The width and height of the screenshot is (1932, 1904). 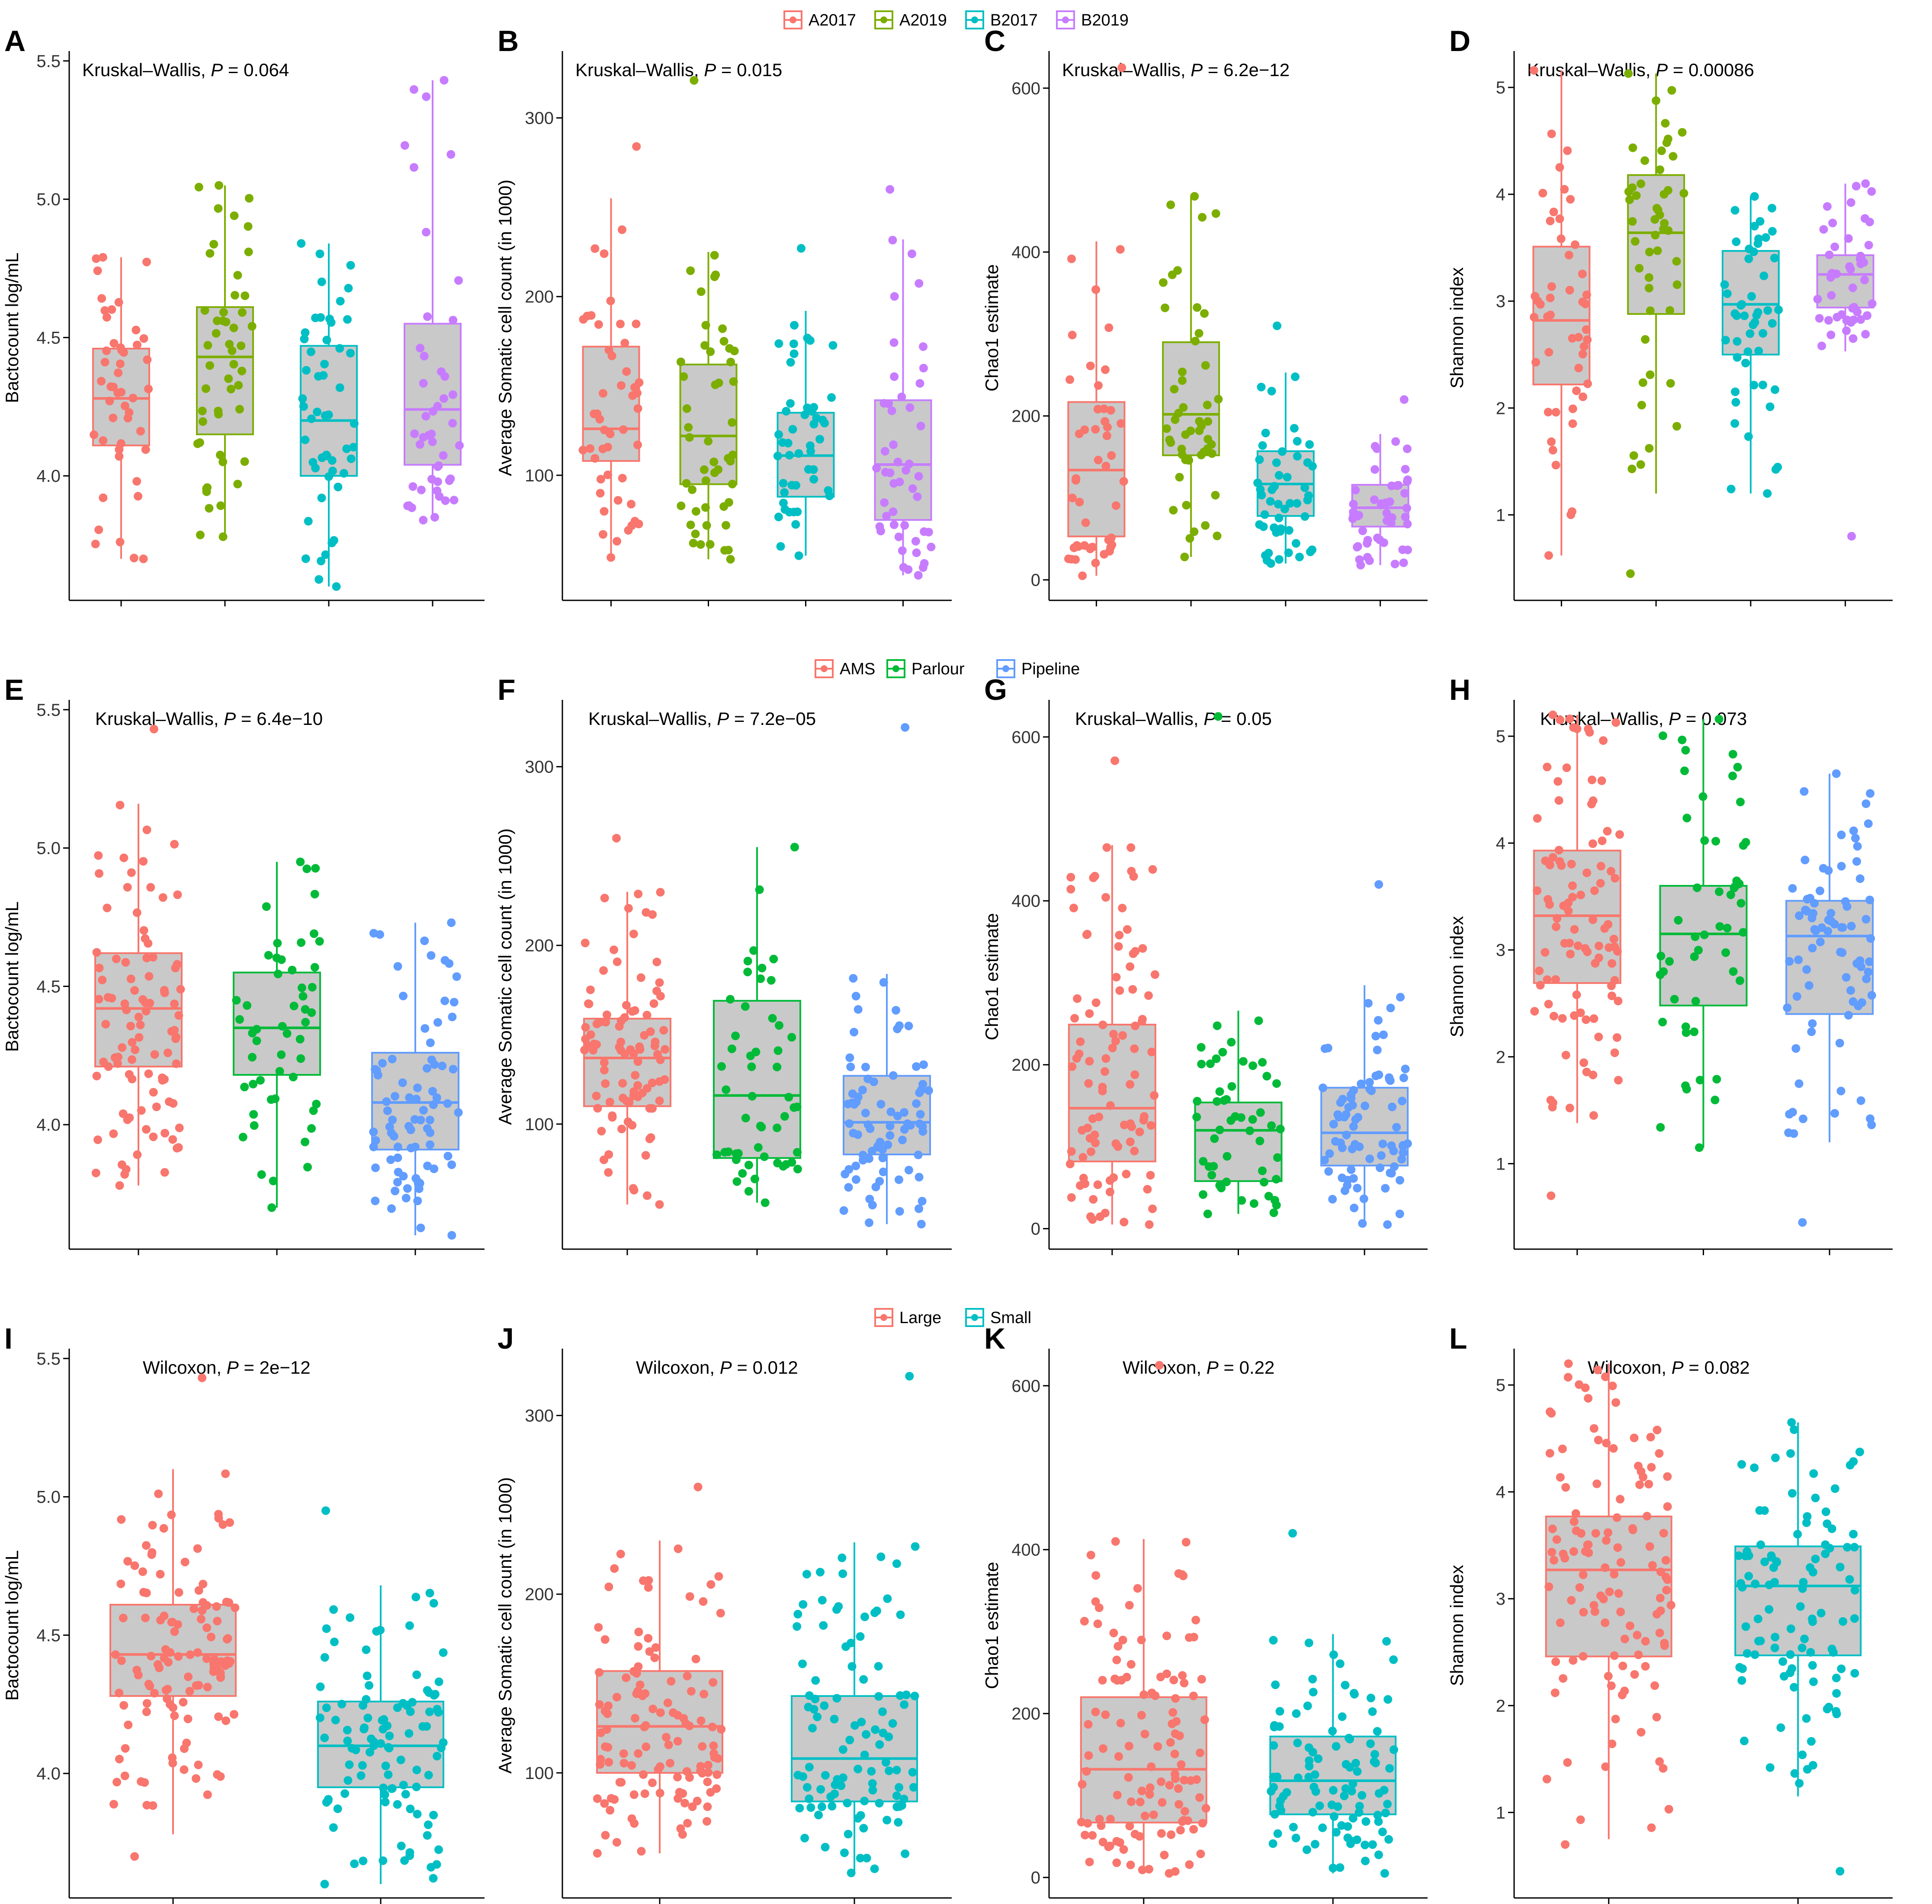 I want to click on y-tick-label: 400, so click(x=1025, y=901).